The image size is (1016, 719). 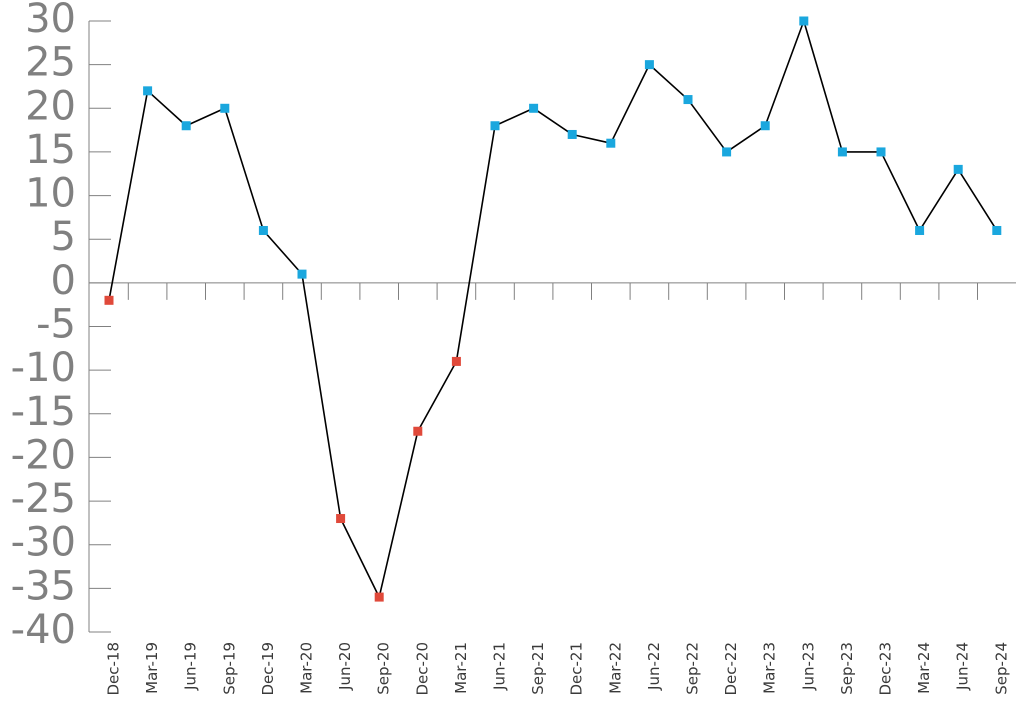 What do you see at coordinates (1001, 668) in the screenshot?
I see `x-tick-label: Sep-24` at bounding box center [1001, 668].